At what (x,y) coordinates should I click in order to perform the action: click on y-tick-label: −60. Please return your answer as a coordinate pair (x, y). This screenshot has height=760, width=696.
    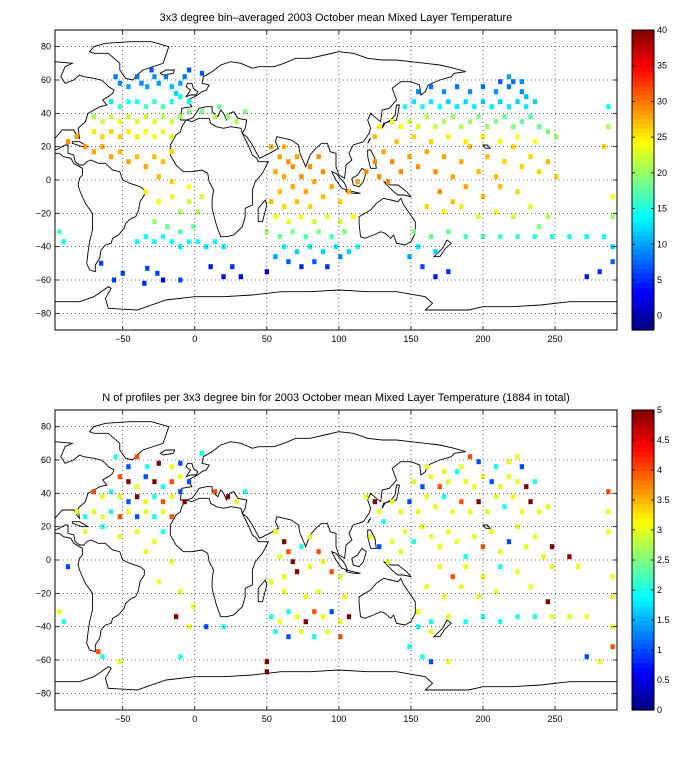
    Looking at the image, I should click on (43, 660).